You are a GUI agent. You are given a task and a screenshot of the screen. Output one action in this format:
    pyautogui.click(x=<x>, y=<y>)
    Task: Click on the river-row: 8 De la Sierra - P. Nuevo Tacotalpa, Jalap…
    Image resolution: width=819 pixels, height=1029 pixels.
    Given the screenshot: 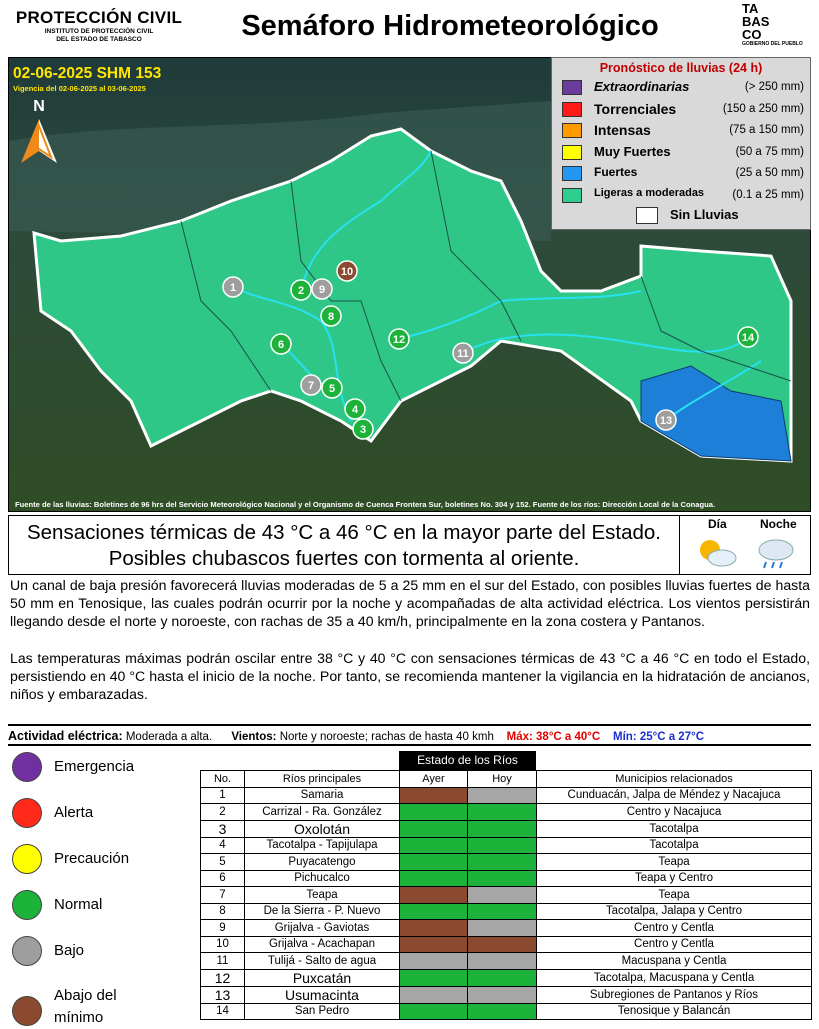 What is the action you would take?
    pyautogui.click(x=506, y=911)
    